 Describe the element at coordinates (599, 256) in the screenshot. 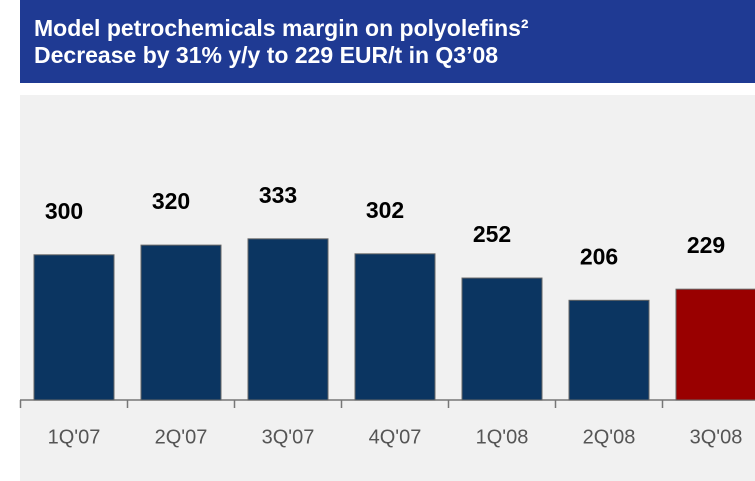

I see `value-label: 206` at that location.